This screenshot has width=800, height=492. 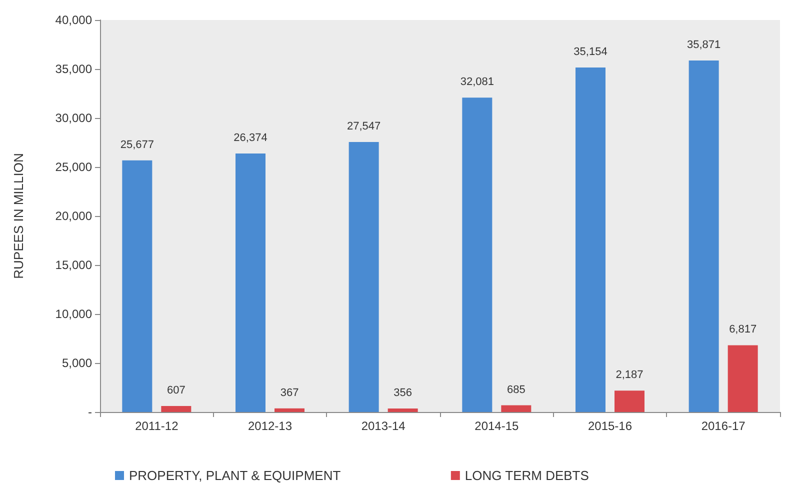 What do you see at coordinates (364, 126) in the screenshot?
I see `data-label: 27,547` at bounding box center [364, 126].